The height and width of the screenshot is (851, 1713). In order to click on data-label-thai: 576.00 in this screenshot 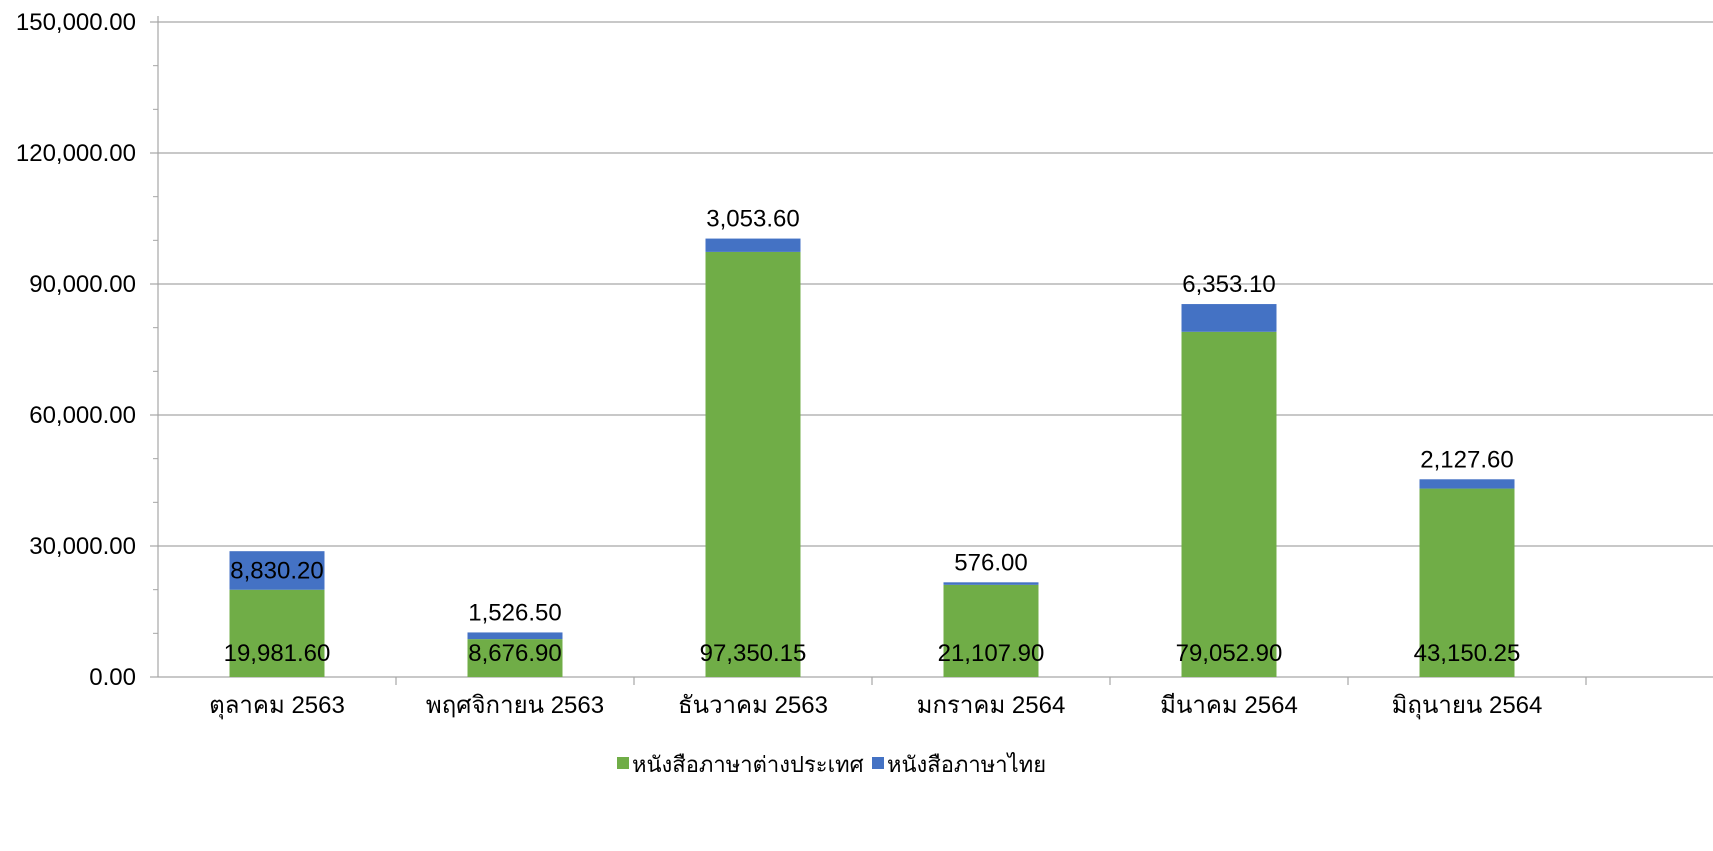, I will do `click(990, 562)`.